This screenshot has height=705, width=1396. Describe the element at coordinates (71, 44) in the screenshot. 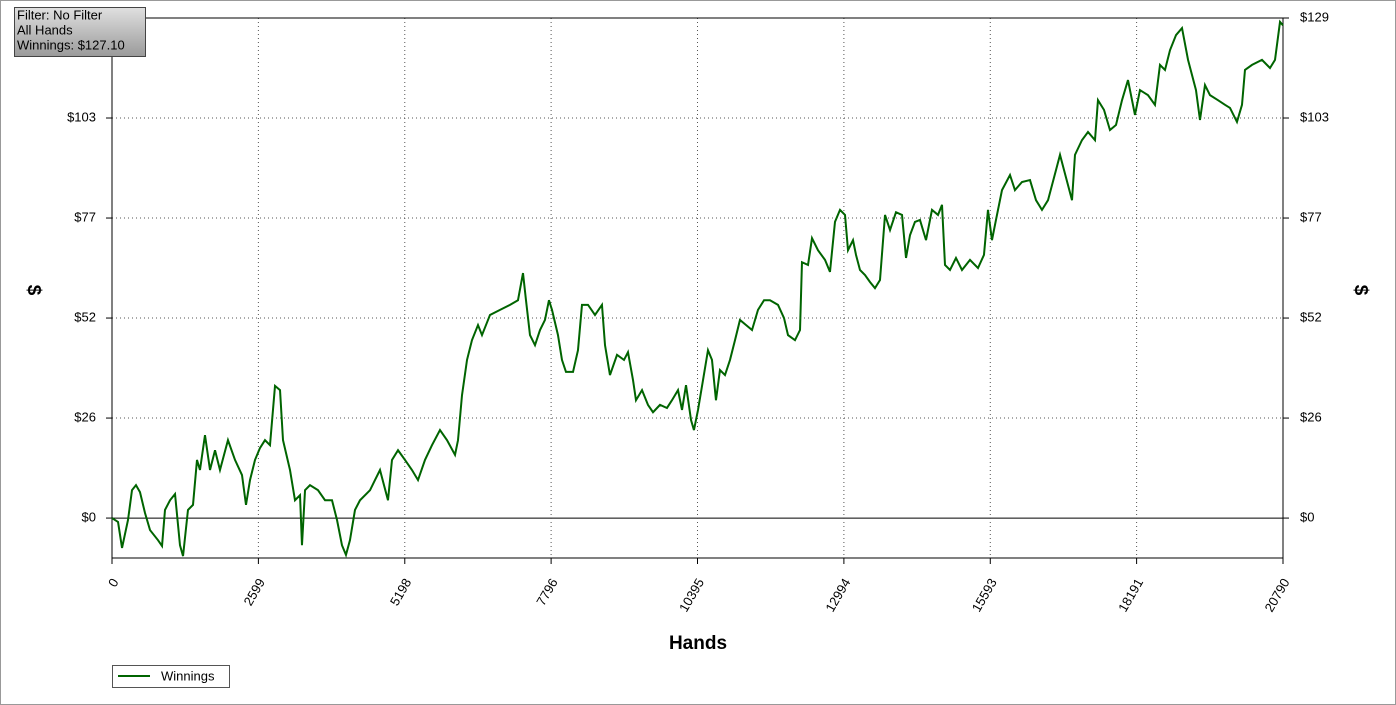

I see `filter-line: Winnings: $127.10` at that location.